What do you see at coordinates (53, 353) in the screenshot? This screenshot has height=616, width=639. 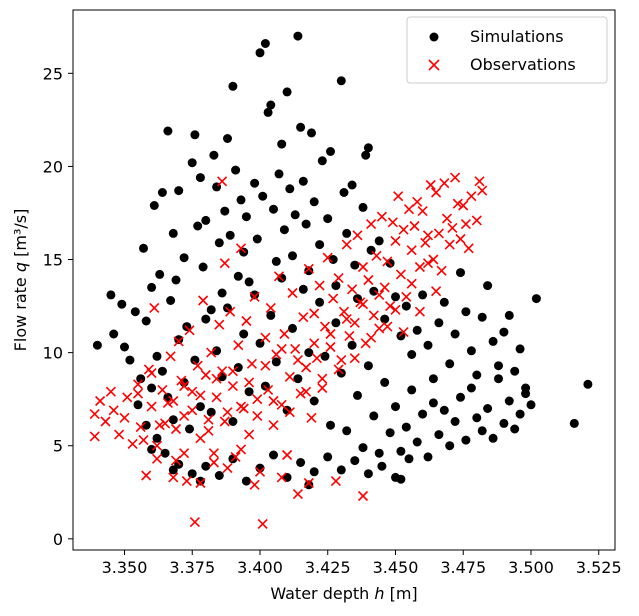 I see `y-tick-label: 10` at bounding box center [53, 353].